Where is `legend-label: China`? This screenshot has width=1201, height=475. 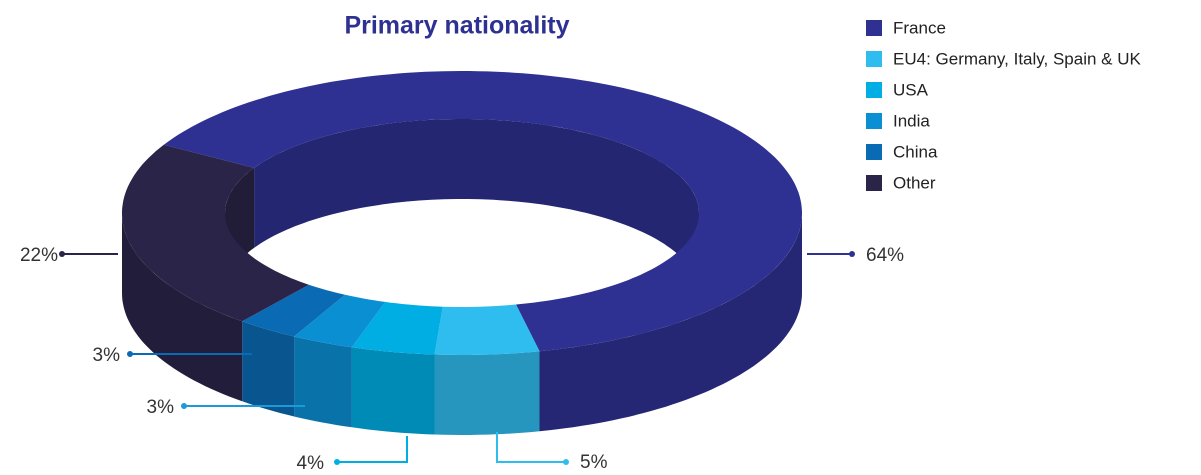
legend-label: China is located at coordinates (915, 151).